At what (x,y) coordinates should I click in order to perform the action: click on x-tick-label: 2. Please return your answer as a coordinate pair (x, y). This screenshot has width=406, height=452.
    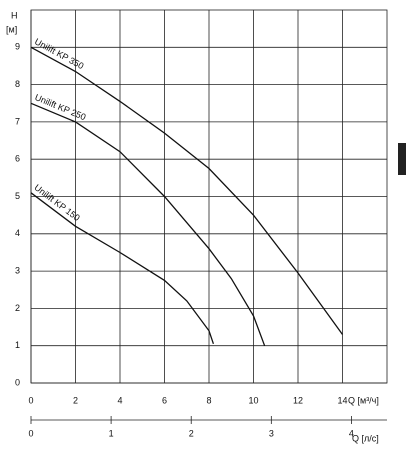
    Looking at the image, I should click on (75, 400).